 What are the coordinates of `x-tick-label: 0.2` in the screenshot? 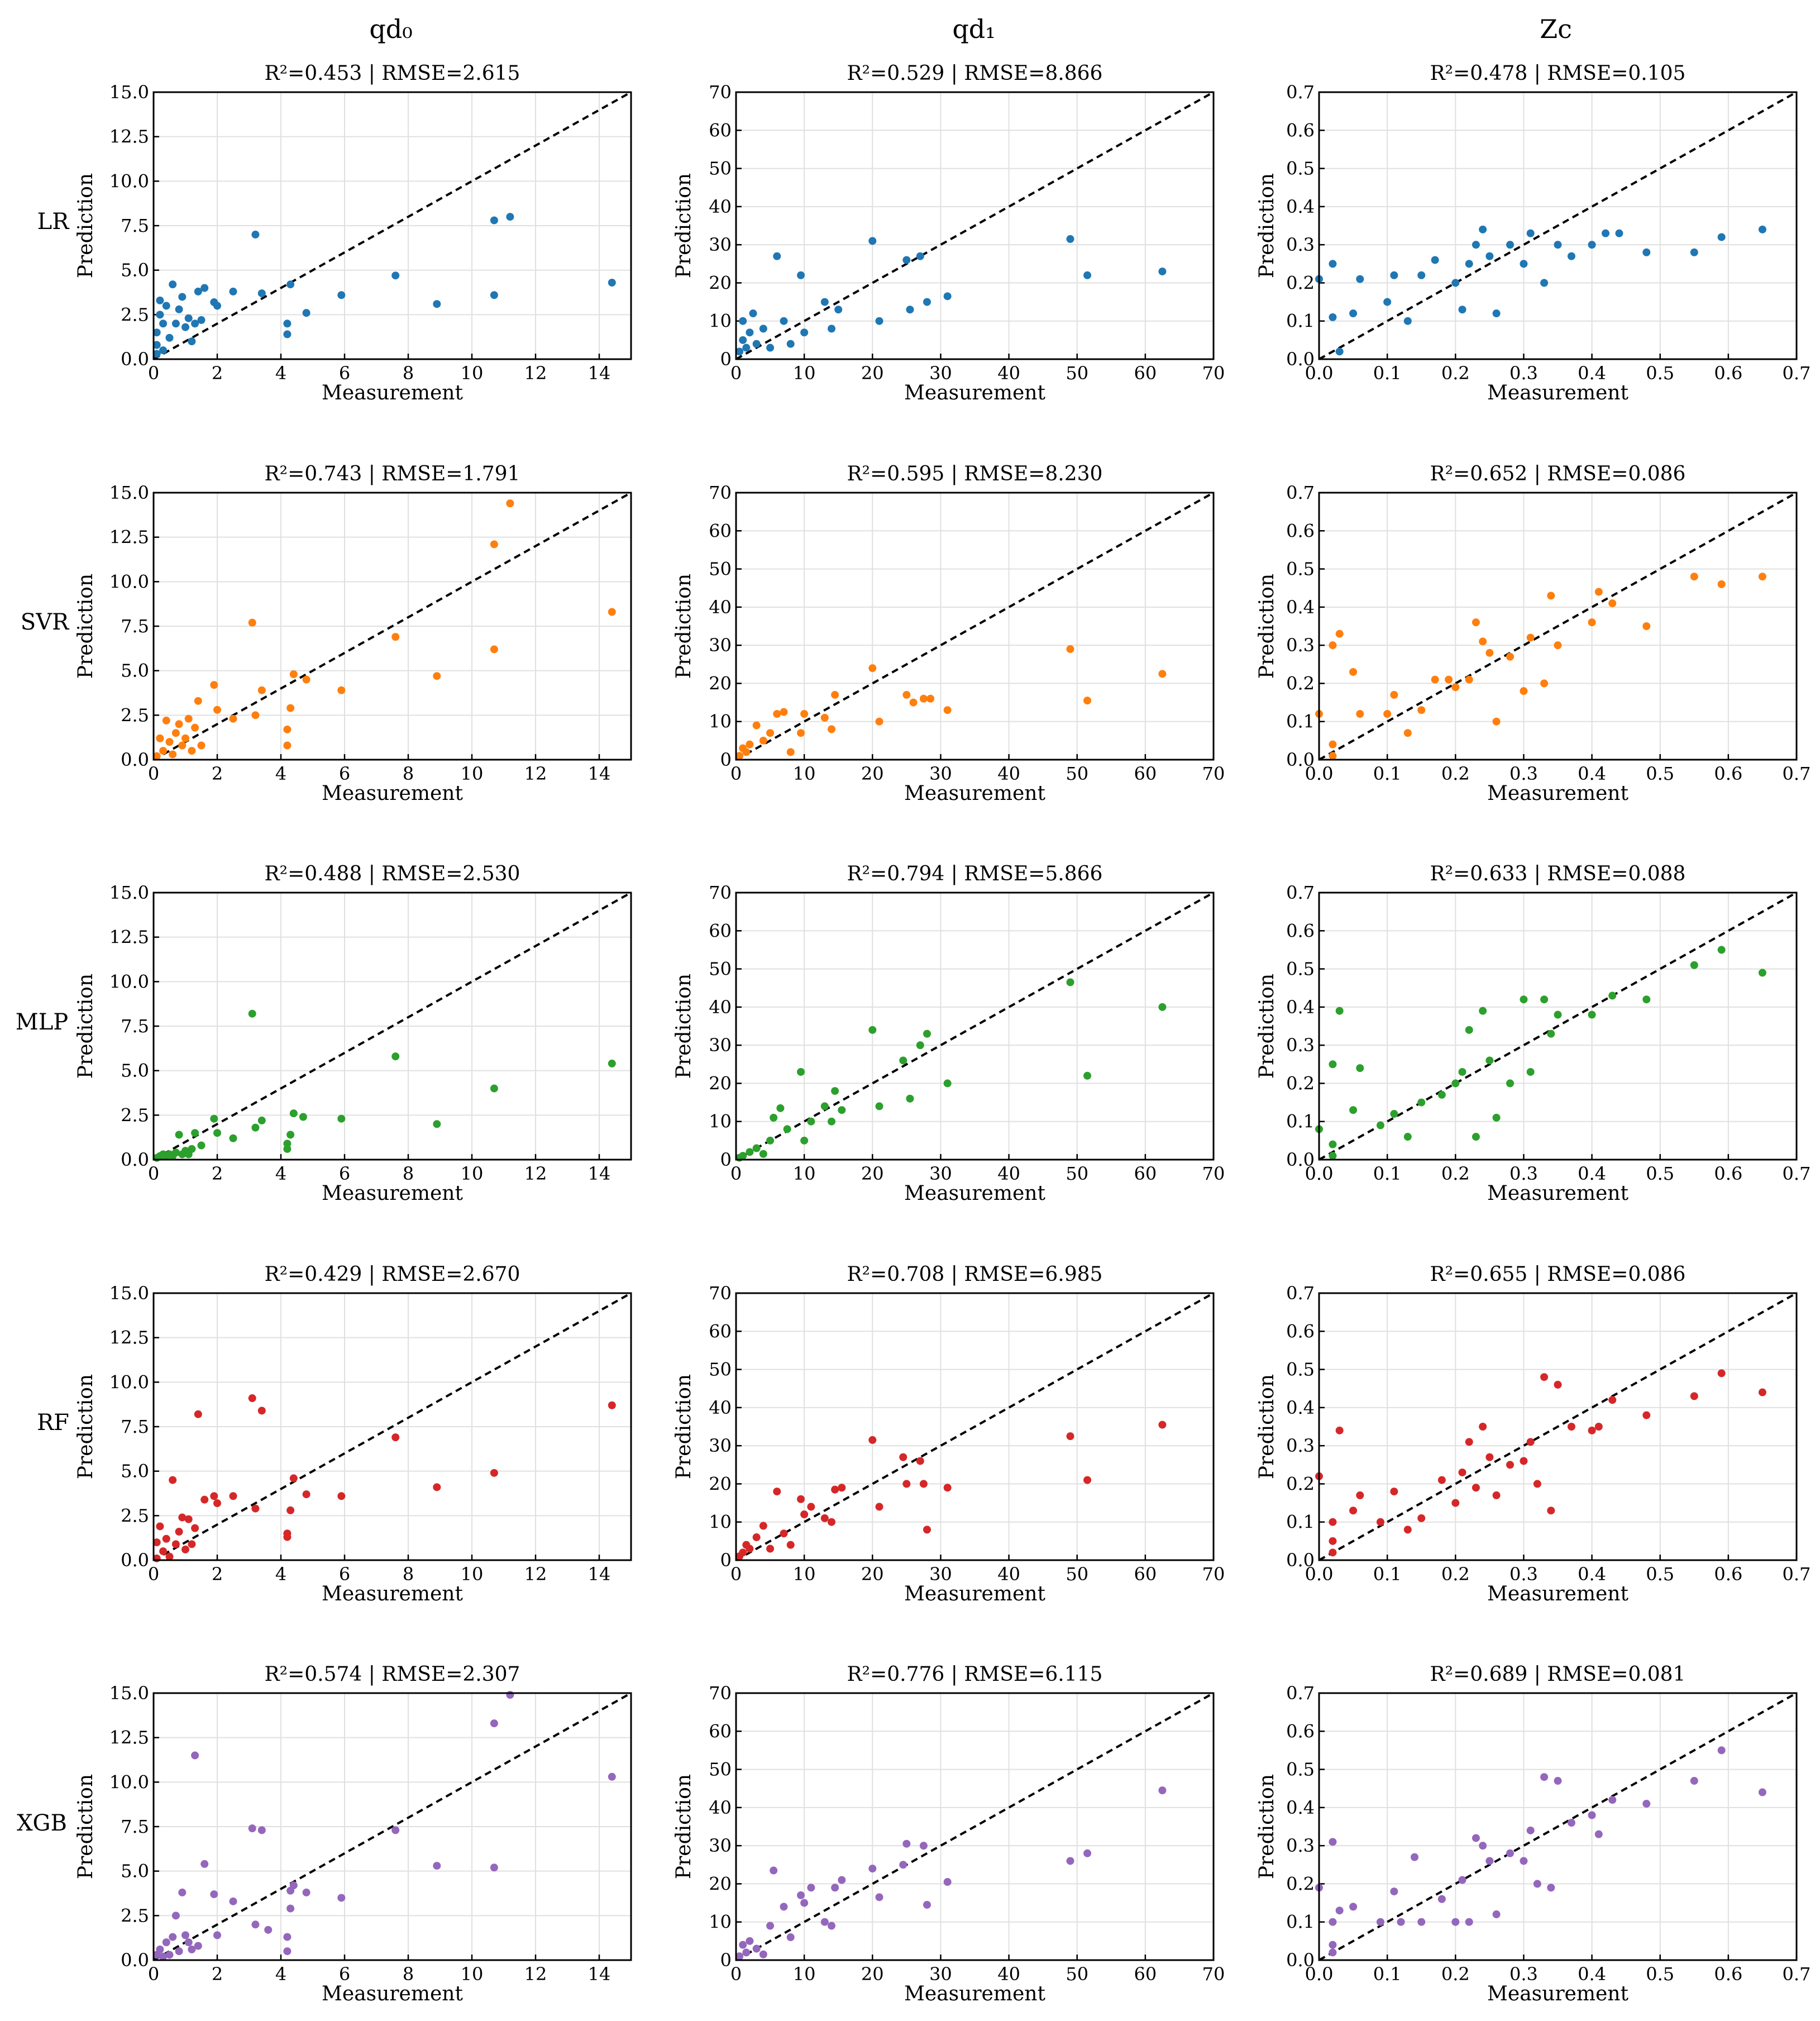 It's located at (1456, 1574).